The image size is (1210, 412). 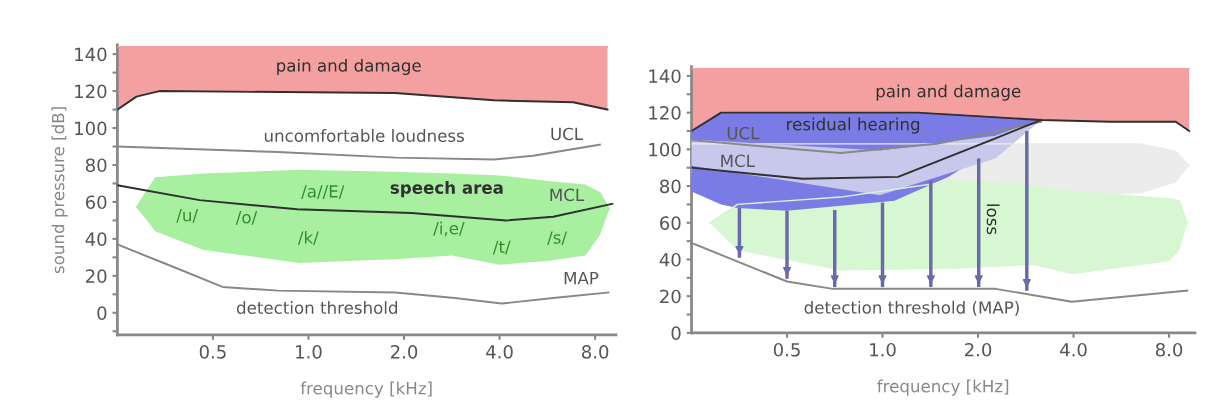 What do you see at coordinates (59, 190) in the screenshot?
I see `y-axis-title: sound pressure [dB]` at bounding box center [59, 190].